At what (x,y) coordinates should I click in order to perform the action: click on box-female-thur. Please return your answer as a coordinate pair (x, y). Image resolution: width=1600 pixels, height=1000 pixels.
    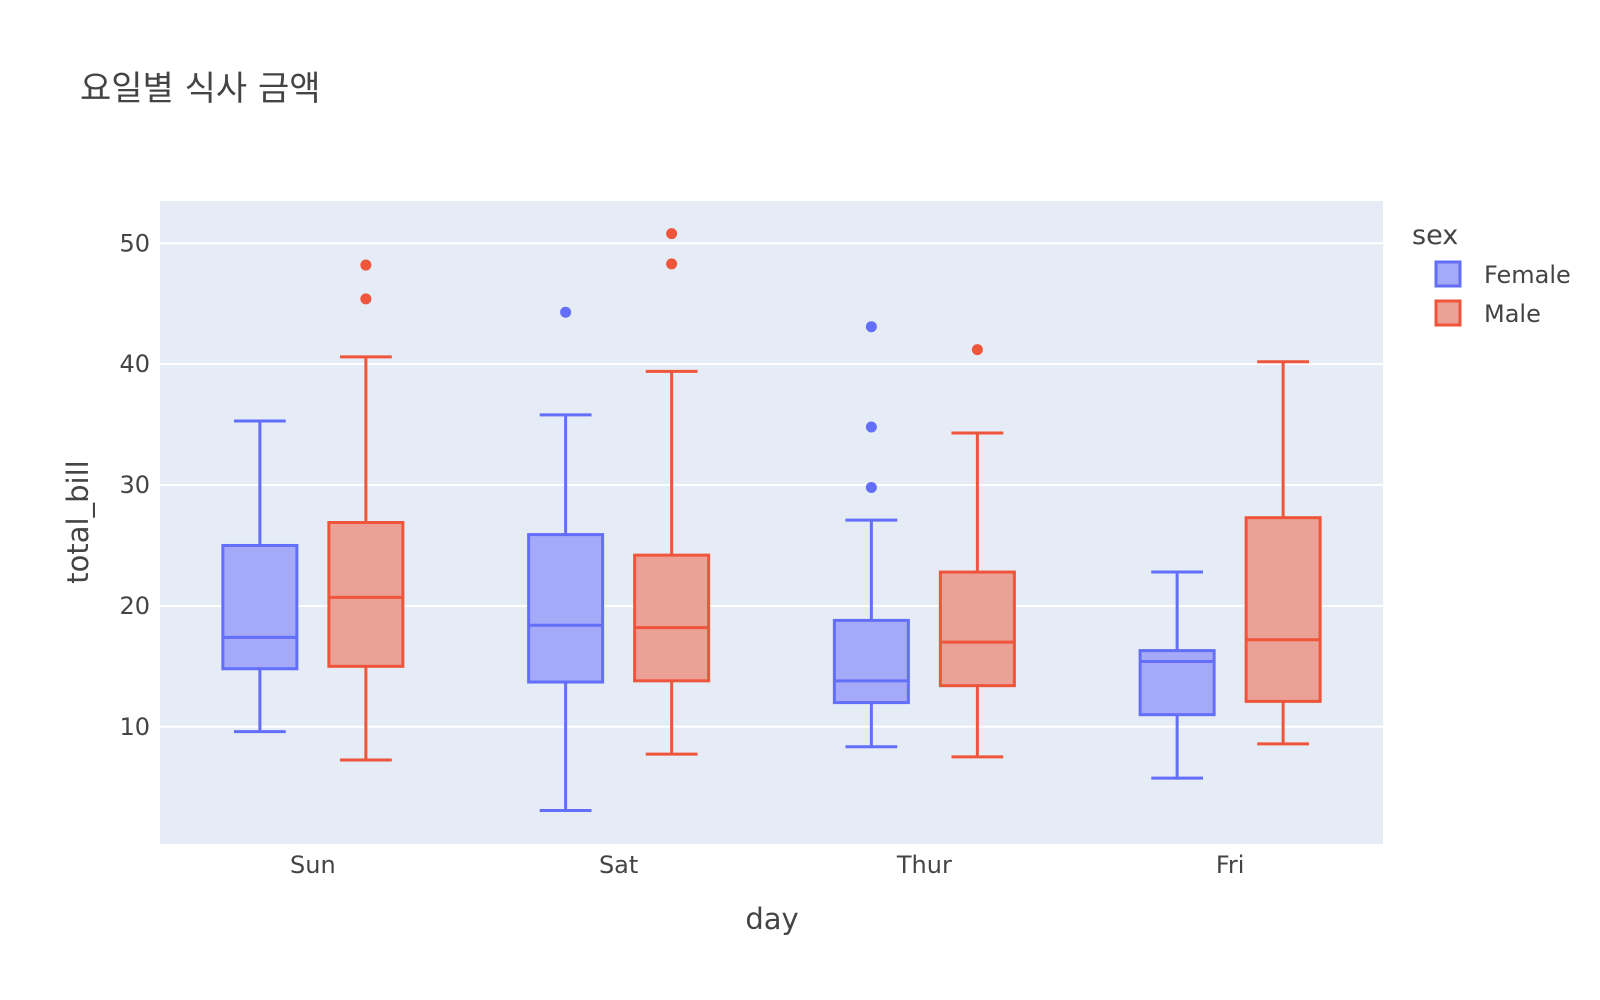
    Looking at the image, I should click on (871, 535).